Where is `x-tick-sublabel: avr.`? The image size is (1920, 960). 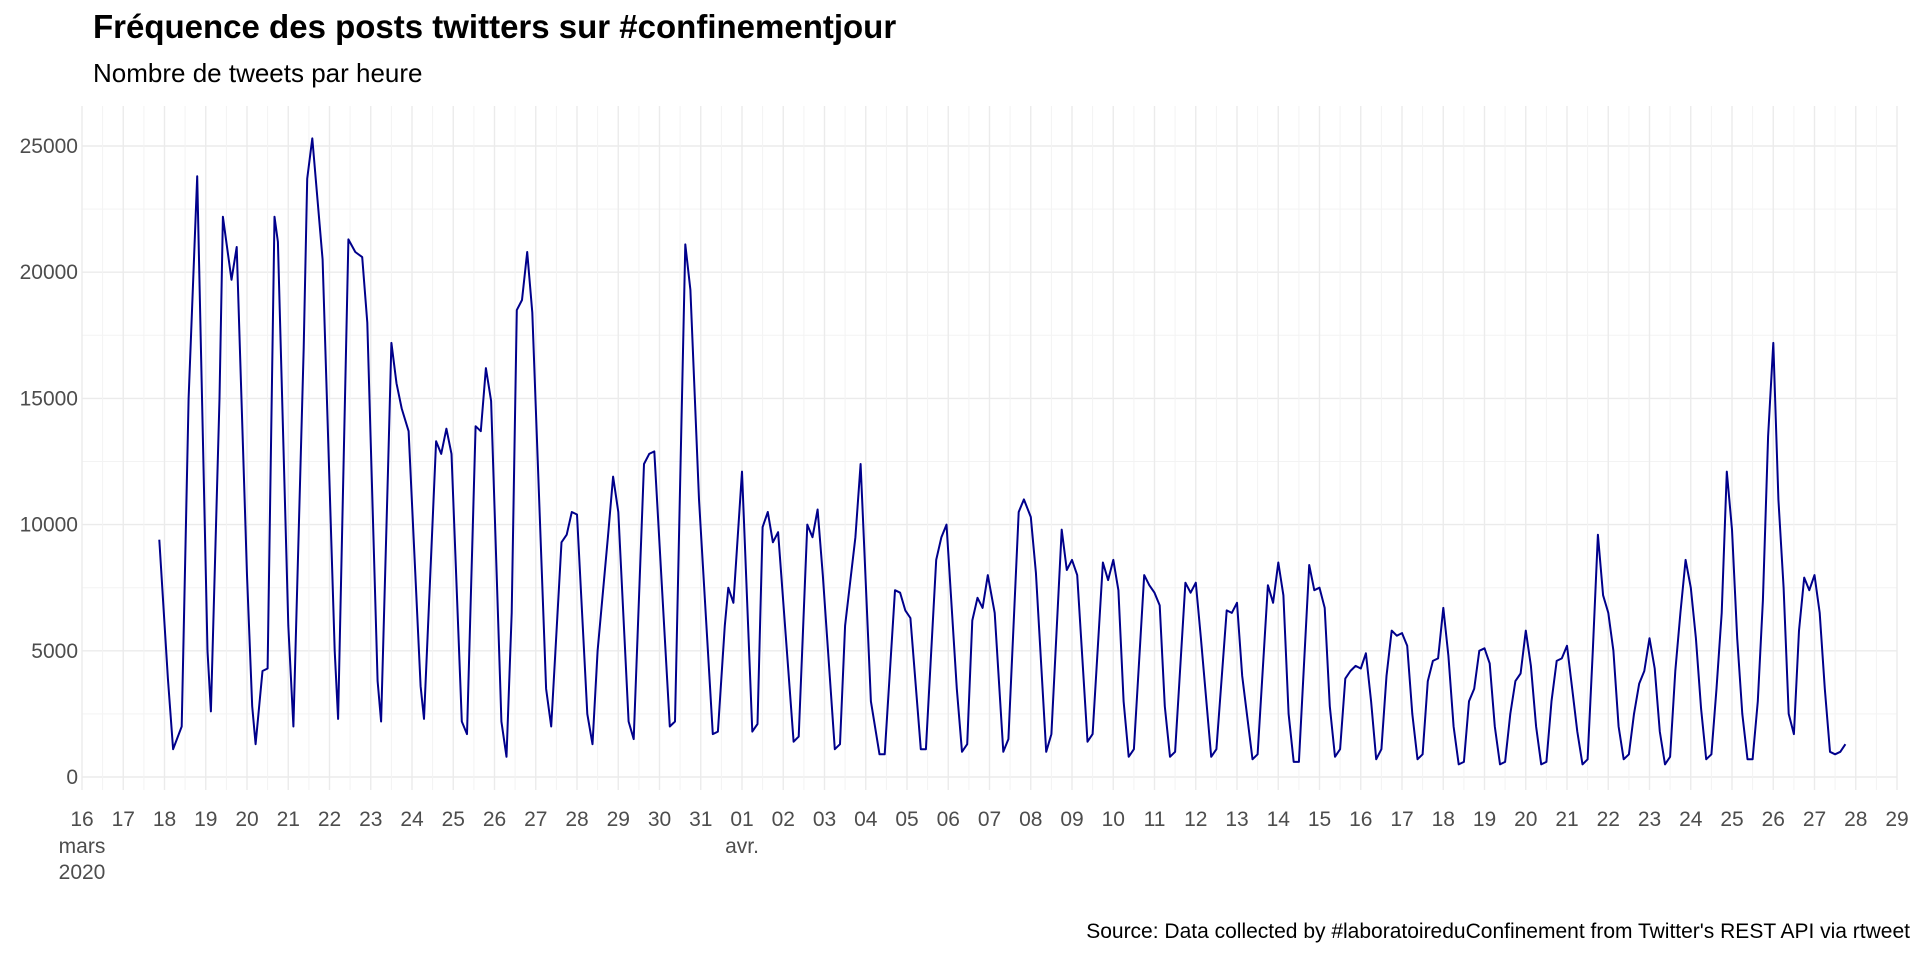 x-tick-sublabel: avr. is located at coordinates (742, 846).